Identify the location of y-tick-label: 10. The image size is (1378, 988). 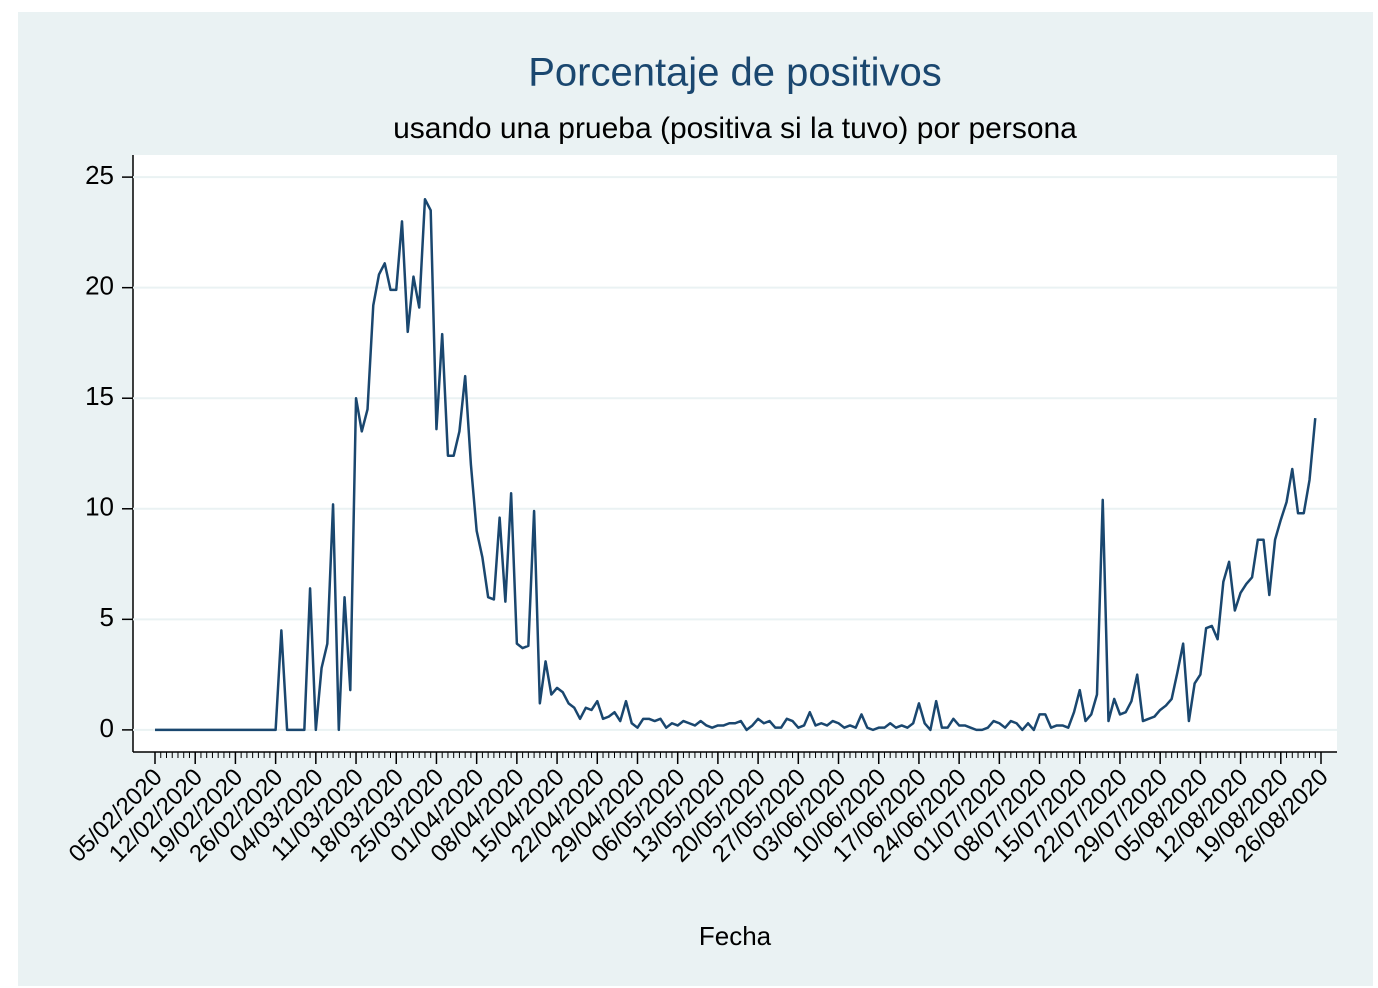
(99, 507).